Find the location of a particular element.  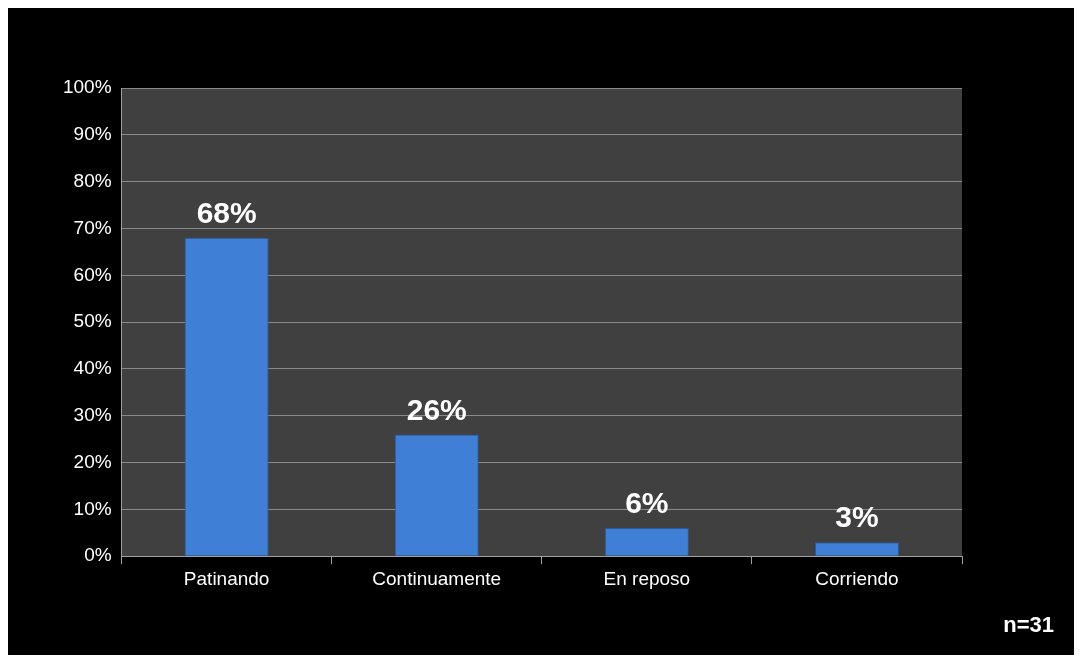

data-label: 3% is located at coordinates (857, 517).